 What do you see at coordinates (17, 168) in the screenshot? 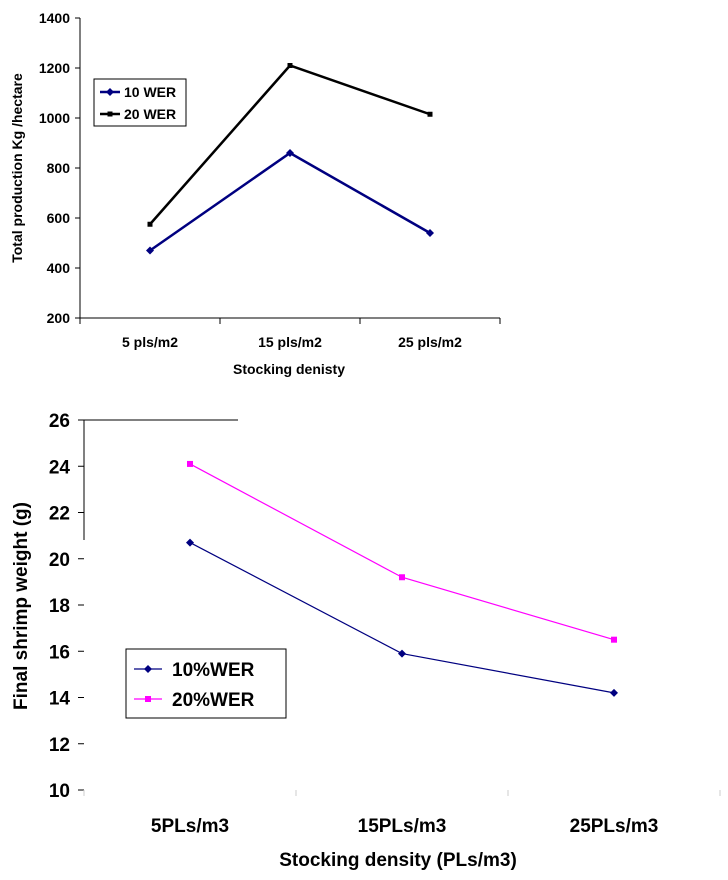
I see `y-axis-label: Total production Kg /hectare` at bounding box center [17, 168].